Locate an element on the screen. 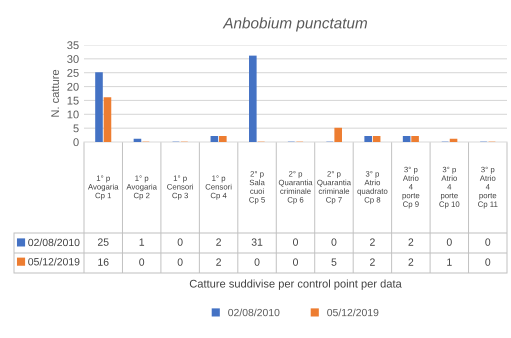 This screenshot has width=511, height=338. y-tick-label: 25 is located at coordinates (73, 72).